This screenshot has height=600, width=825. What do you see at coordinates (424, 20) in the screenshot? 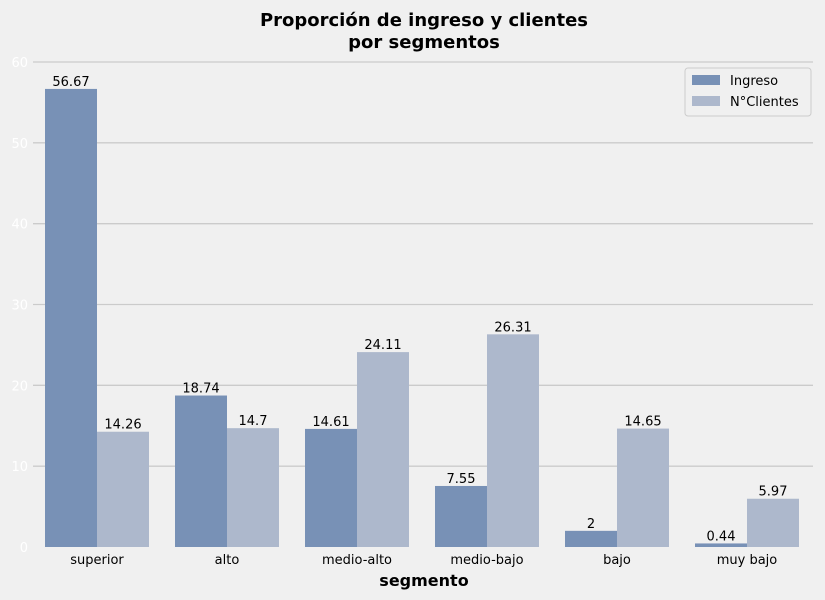
I see `chart-title-line-1: Proporción de ingreso y clientes` at bounding box center [424, 20].